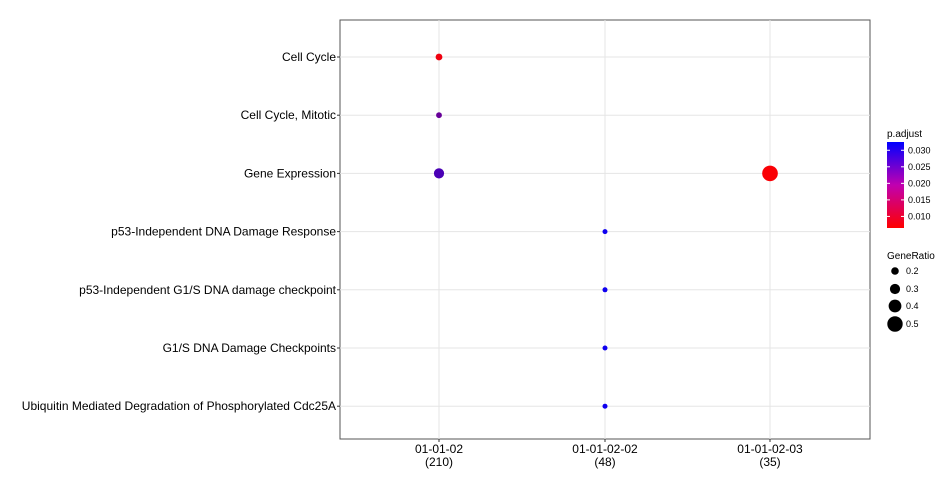  I want to click on y-tick-label: Cell Cycle, Mitotic, so click(288, 115).